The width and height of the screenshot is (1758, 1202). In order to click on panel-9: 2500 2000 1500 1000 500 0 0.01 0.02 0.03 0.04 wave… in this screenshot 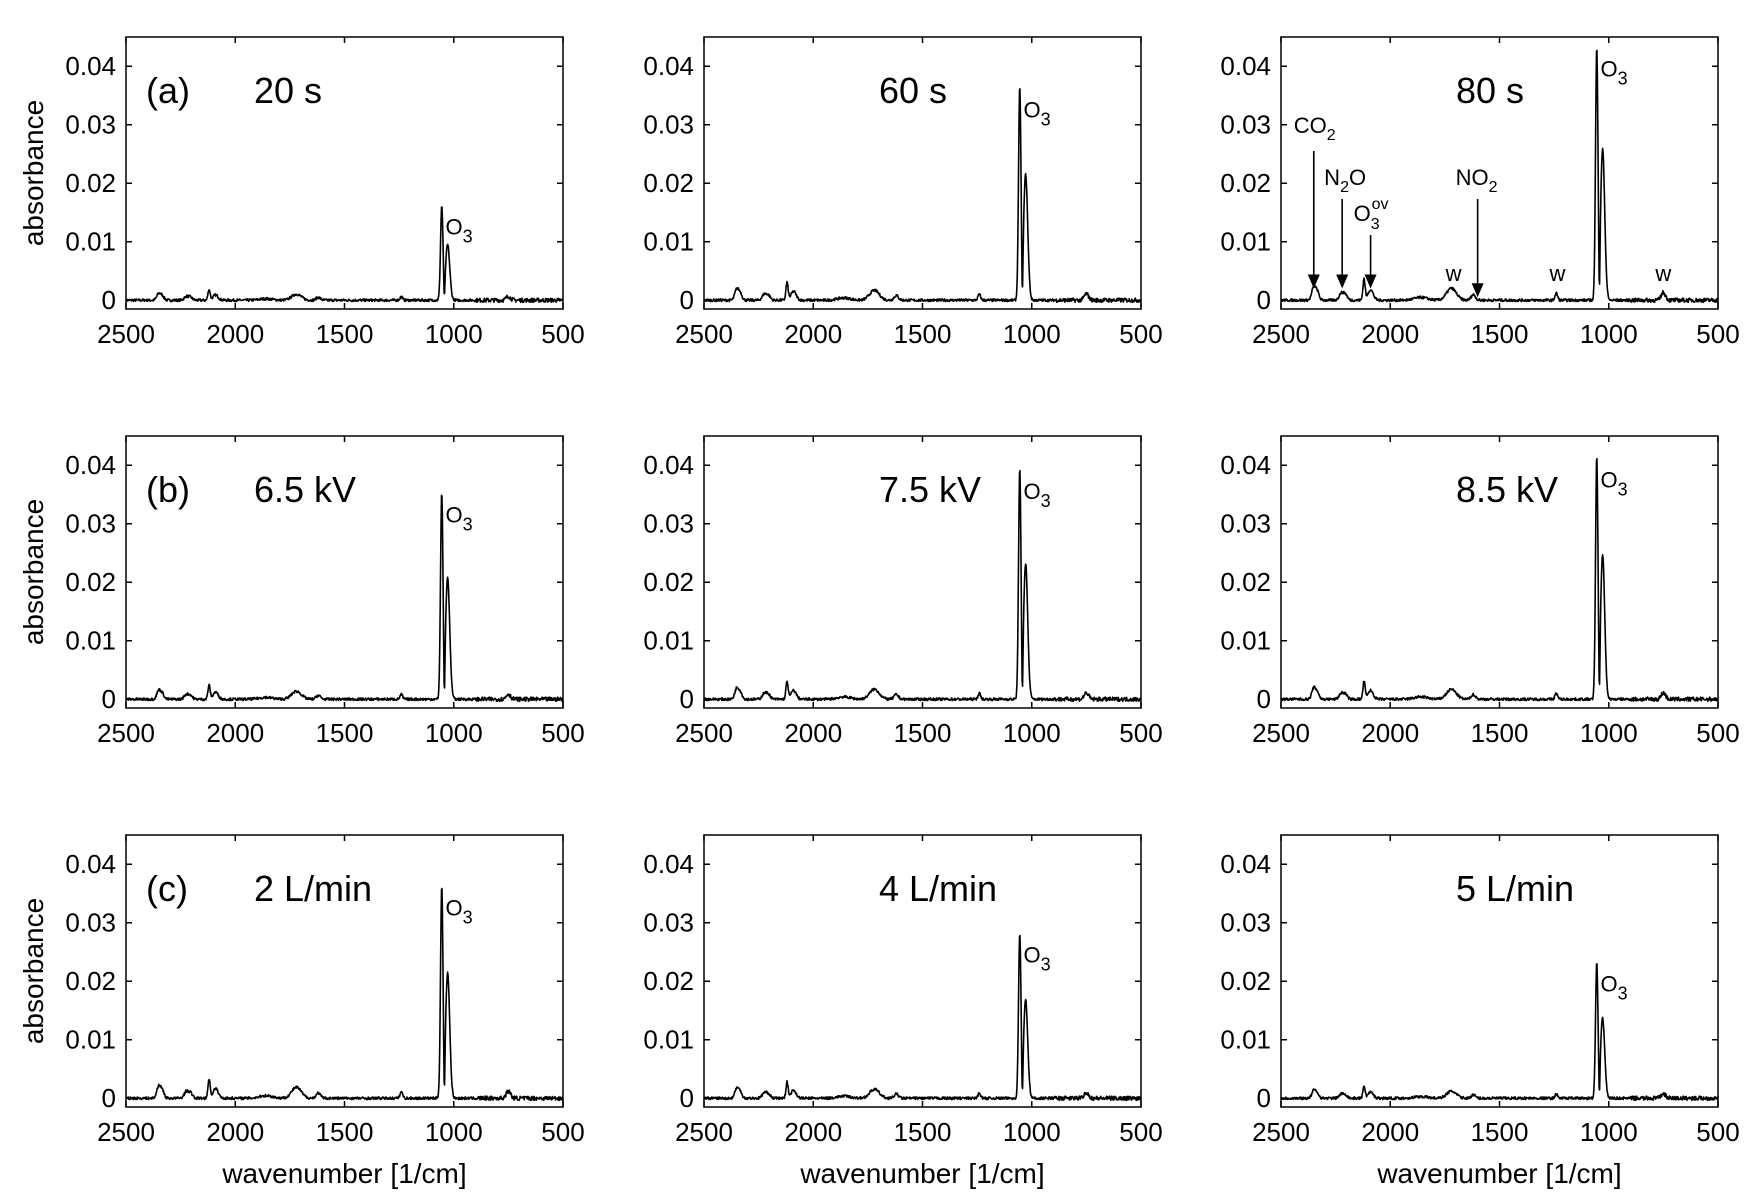, I will do `click(1480, 1011)`.